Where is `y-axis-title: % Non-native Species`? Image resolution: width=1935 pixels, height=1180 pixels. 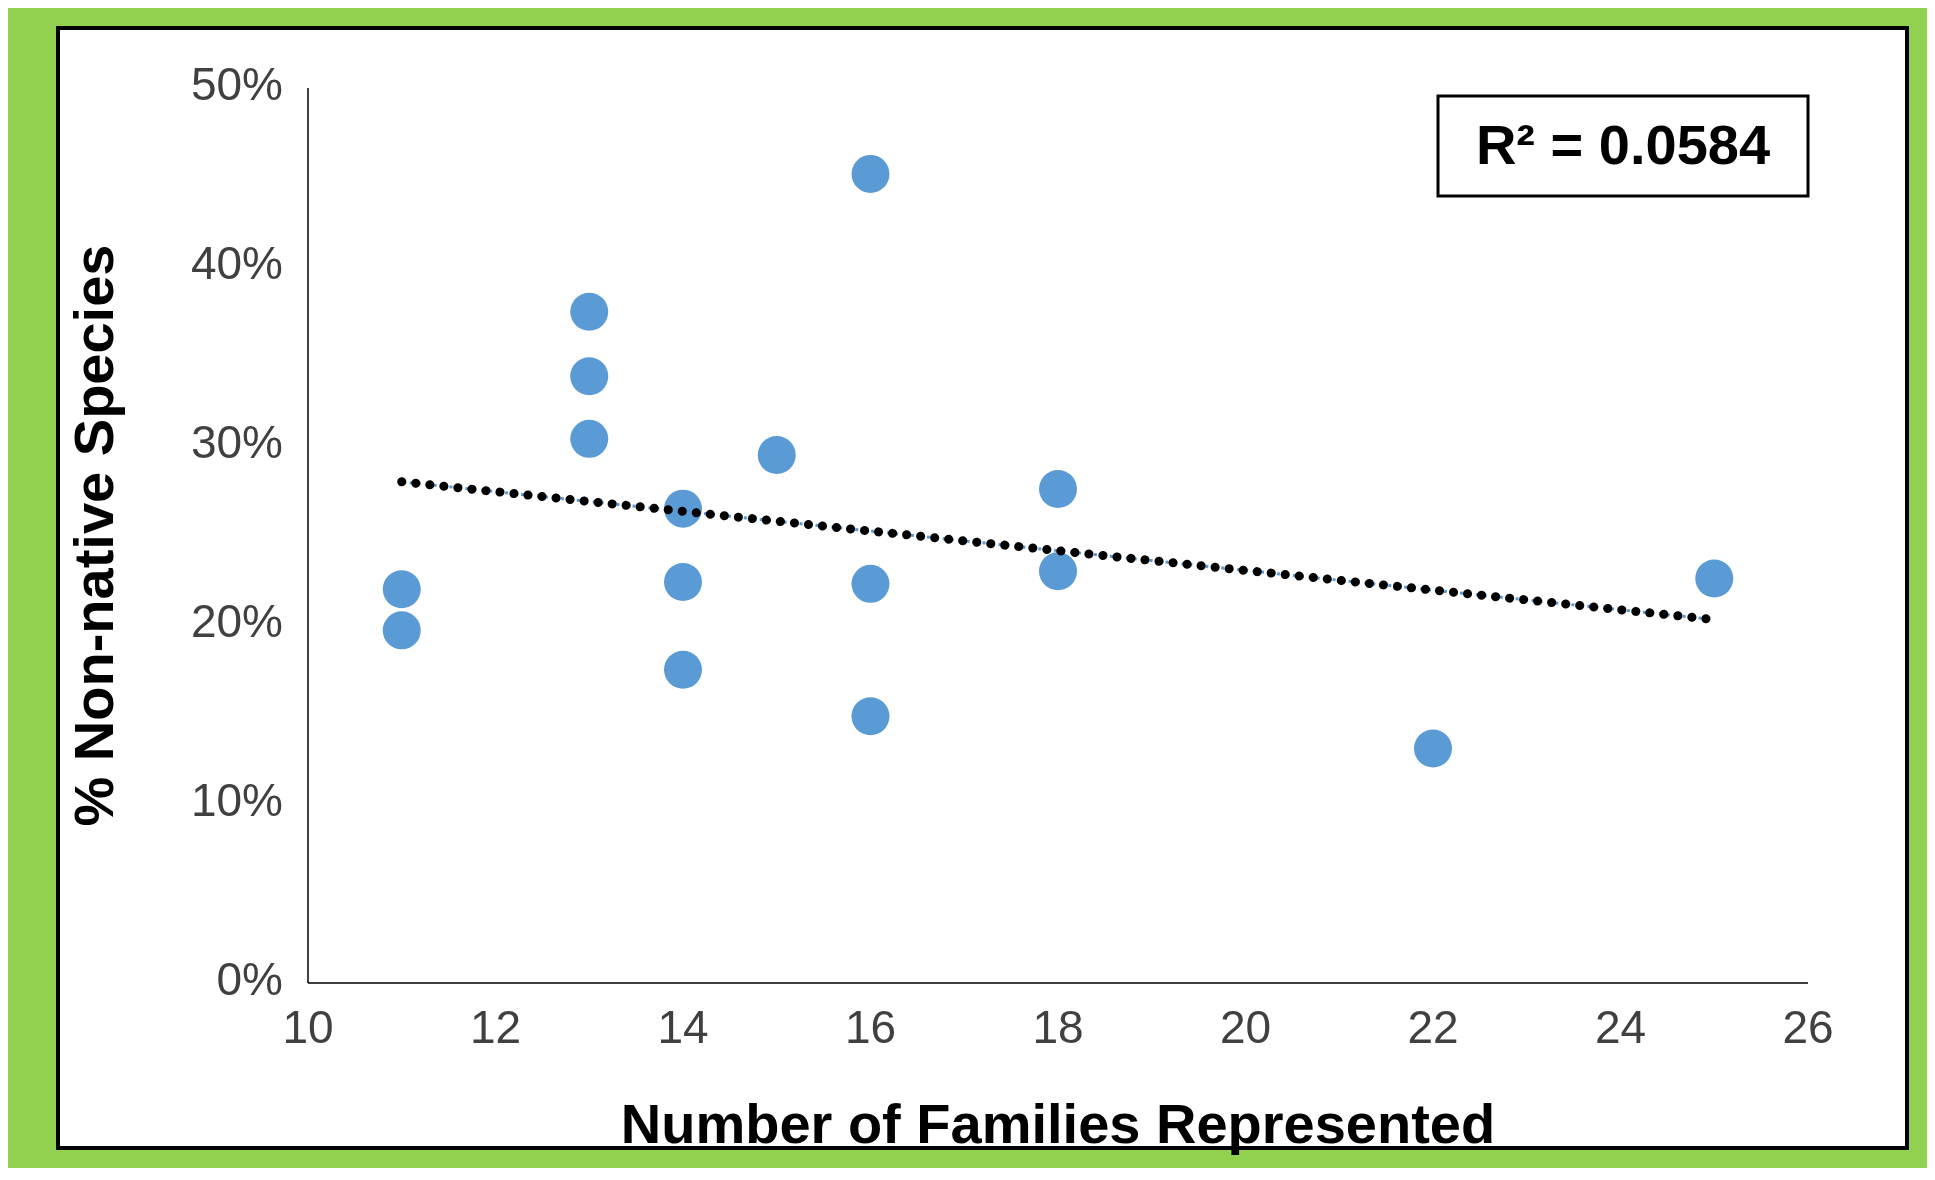 y-axis-title: % Non-native Species is located at coordinates (93, 535).